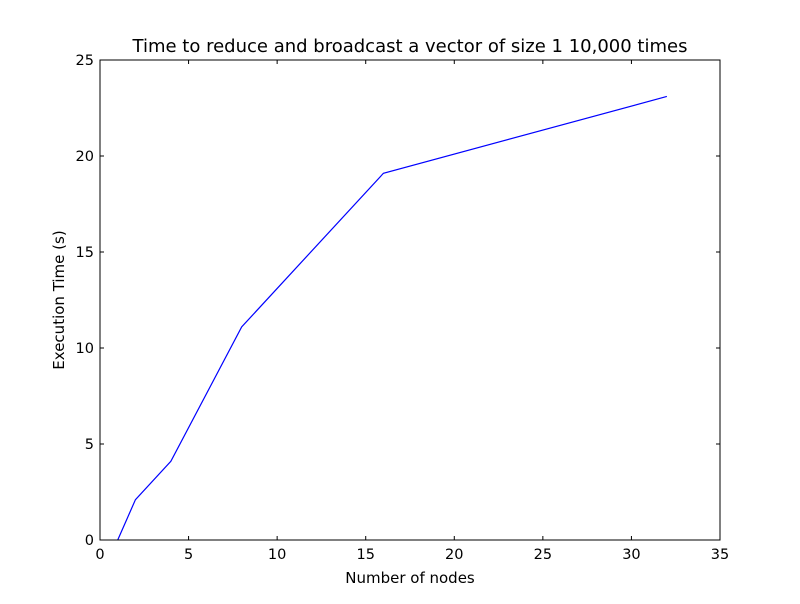 Image resolution: width=800 pixels, height=604 pixels. Describe the element at coordinates (89, 445) in the screenshot. I see `y-tick-label: 5` at that location.